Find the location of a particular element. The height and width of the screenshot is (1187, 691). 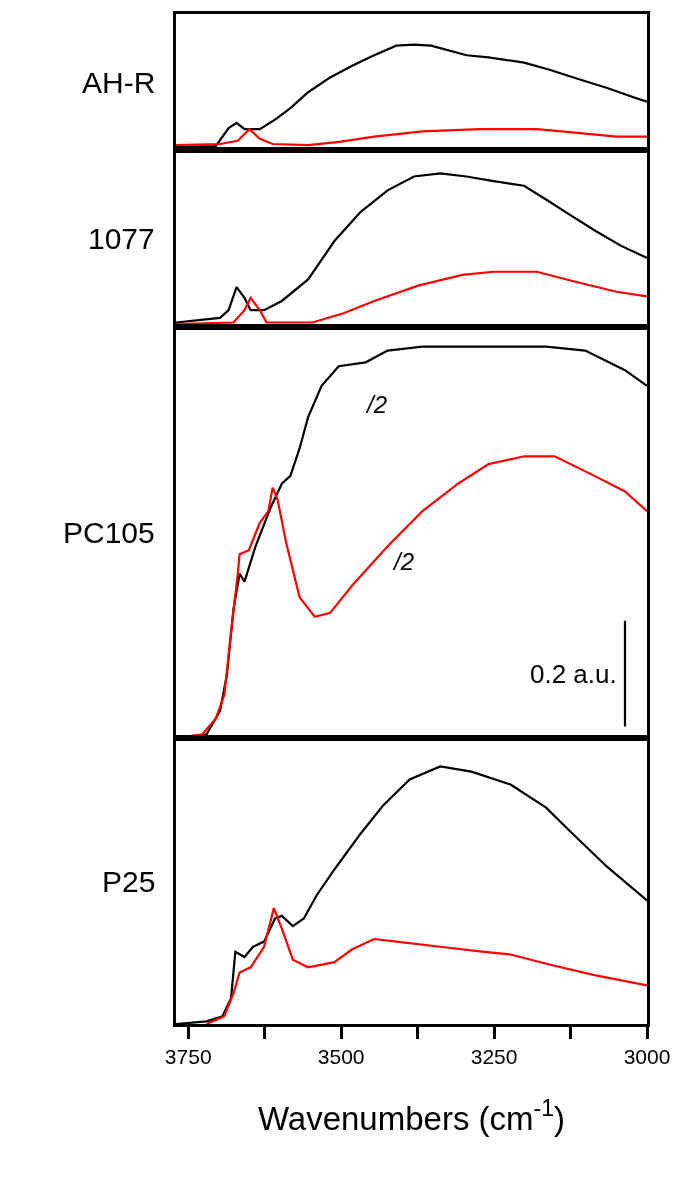

x-axis-title: Wavenumbers (cm$^{-1}$) is located at coordinates (411, 1115).